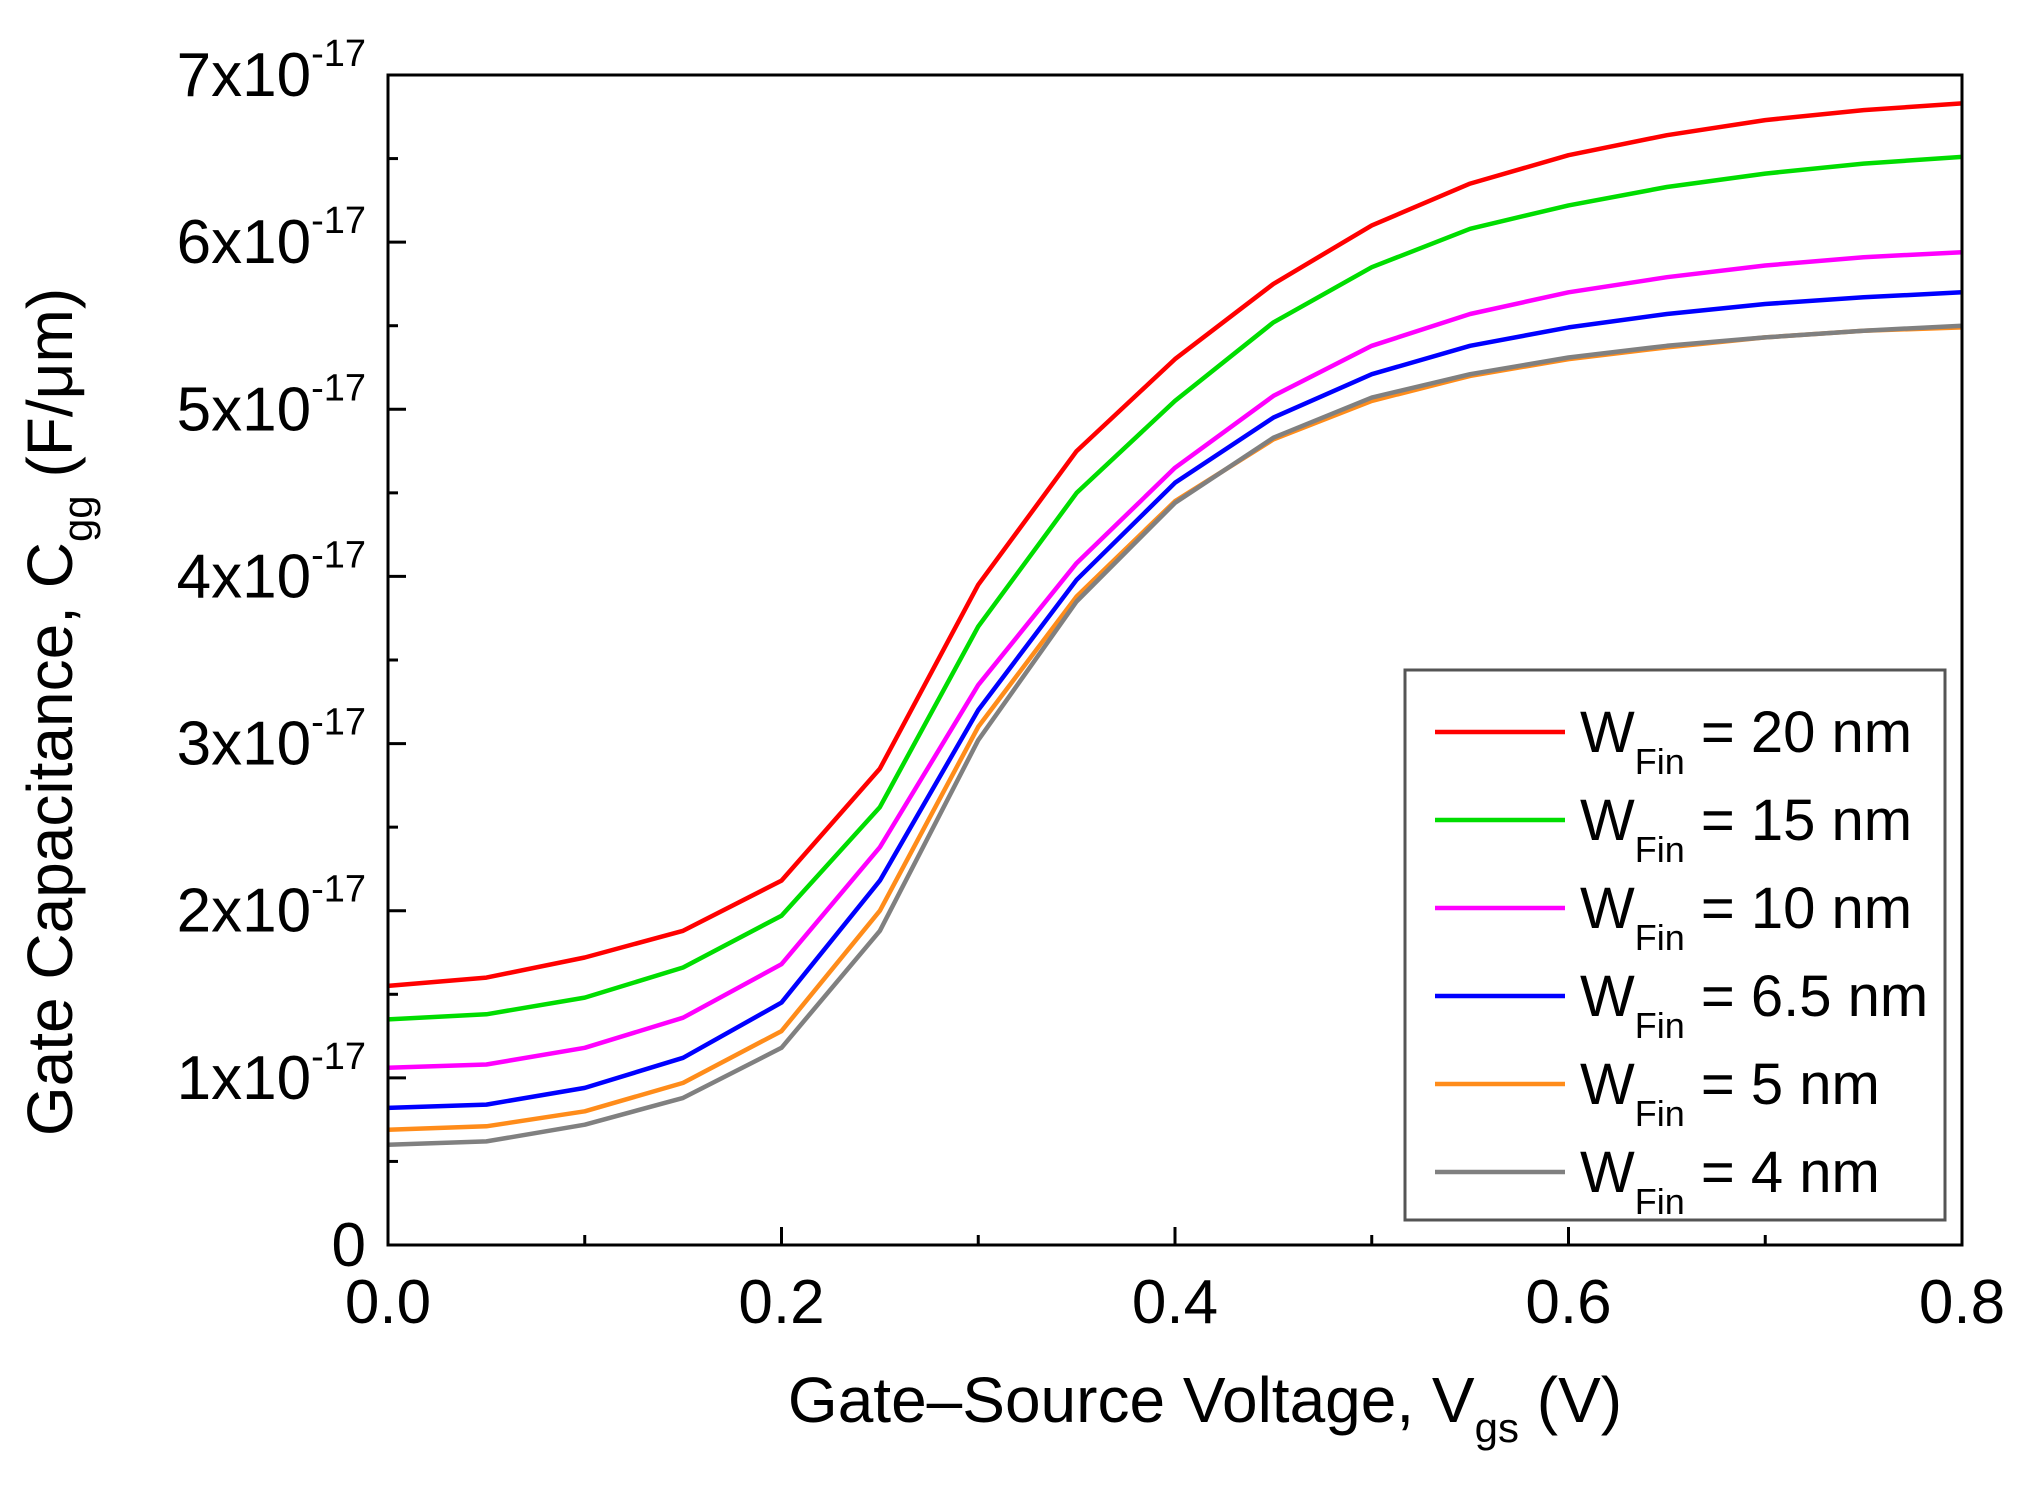  Describe the element at coordinates (1746, 741) in the screenshot. I see `legend-label-0: WFin = 20 nm` at that location.